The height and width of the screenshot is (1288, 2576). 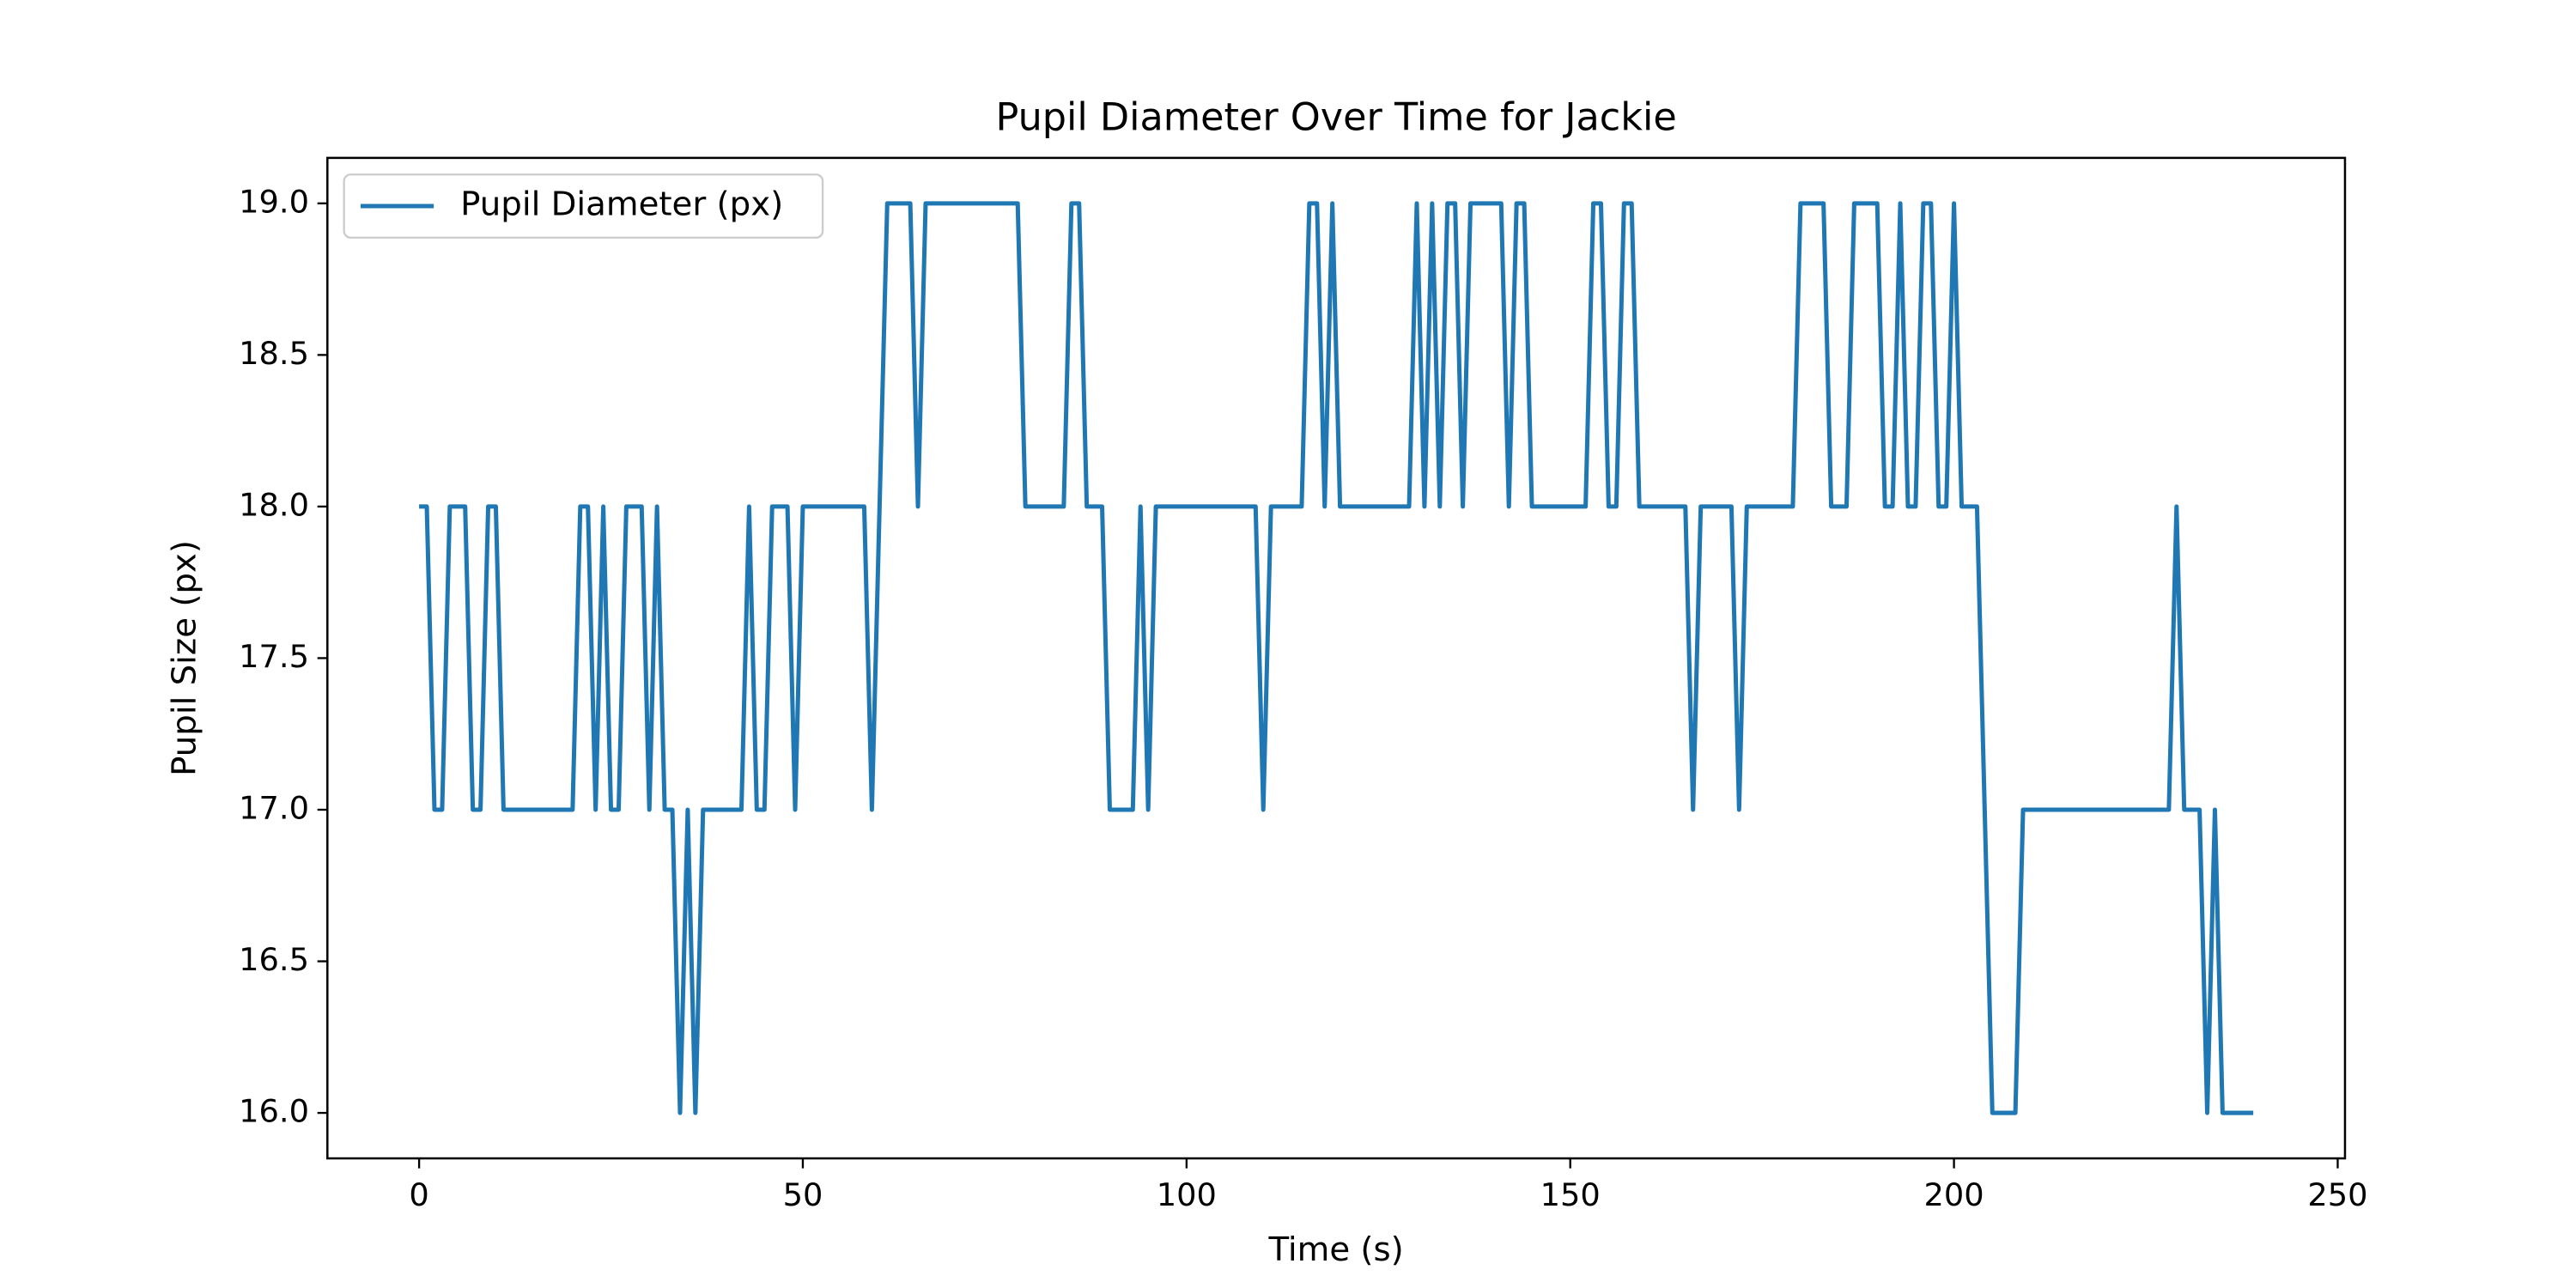 I want to click on chart-title: Pupil Diameter Over Time for Jackie, so click(x=1336, y=117).